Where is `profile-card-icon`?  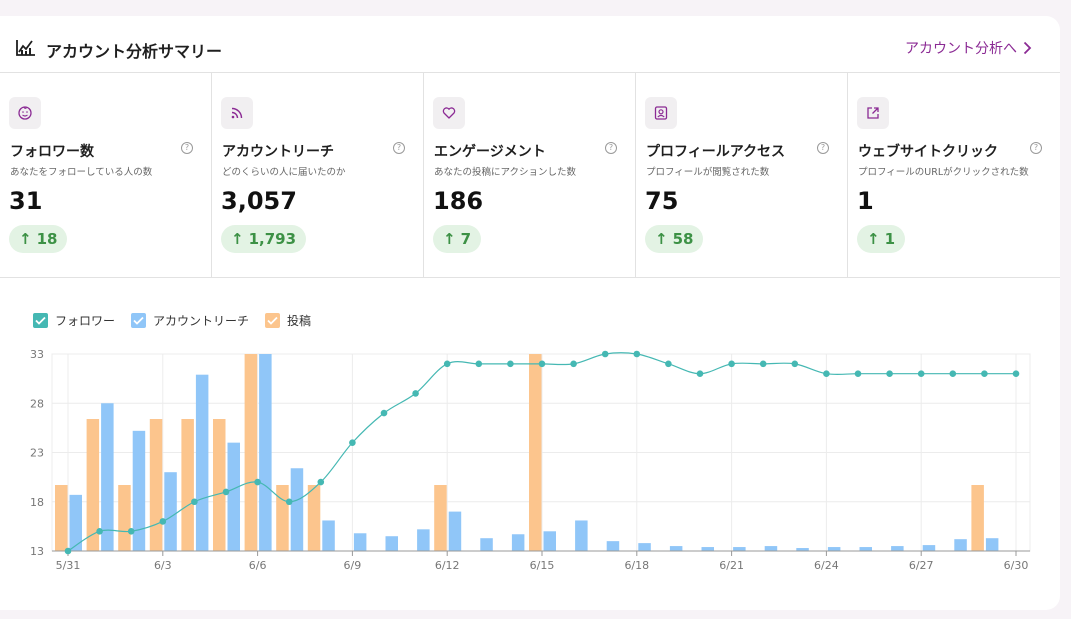 profile-card-icon is located at coordinates (661, 113).